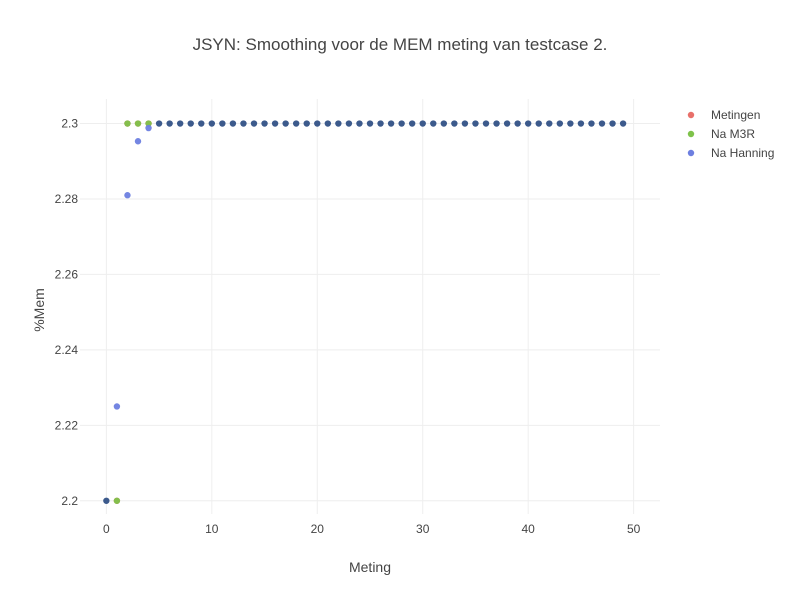  What do you see at coordinates (69, 501) in the screenshot?
I see `y-tick-label: 2.2` at bounding box center [69, 501].